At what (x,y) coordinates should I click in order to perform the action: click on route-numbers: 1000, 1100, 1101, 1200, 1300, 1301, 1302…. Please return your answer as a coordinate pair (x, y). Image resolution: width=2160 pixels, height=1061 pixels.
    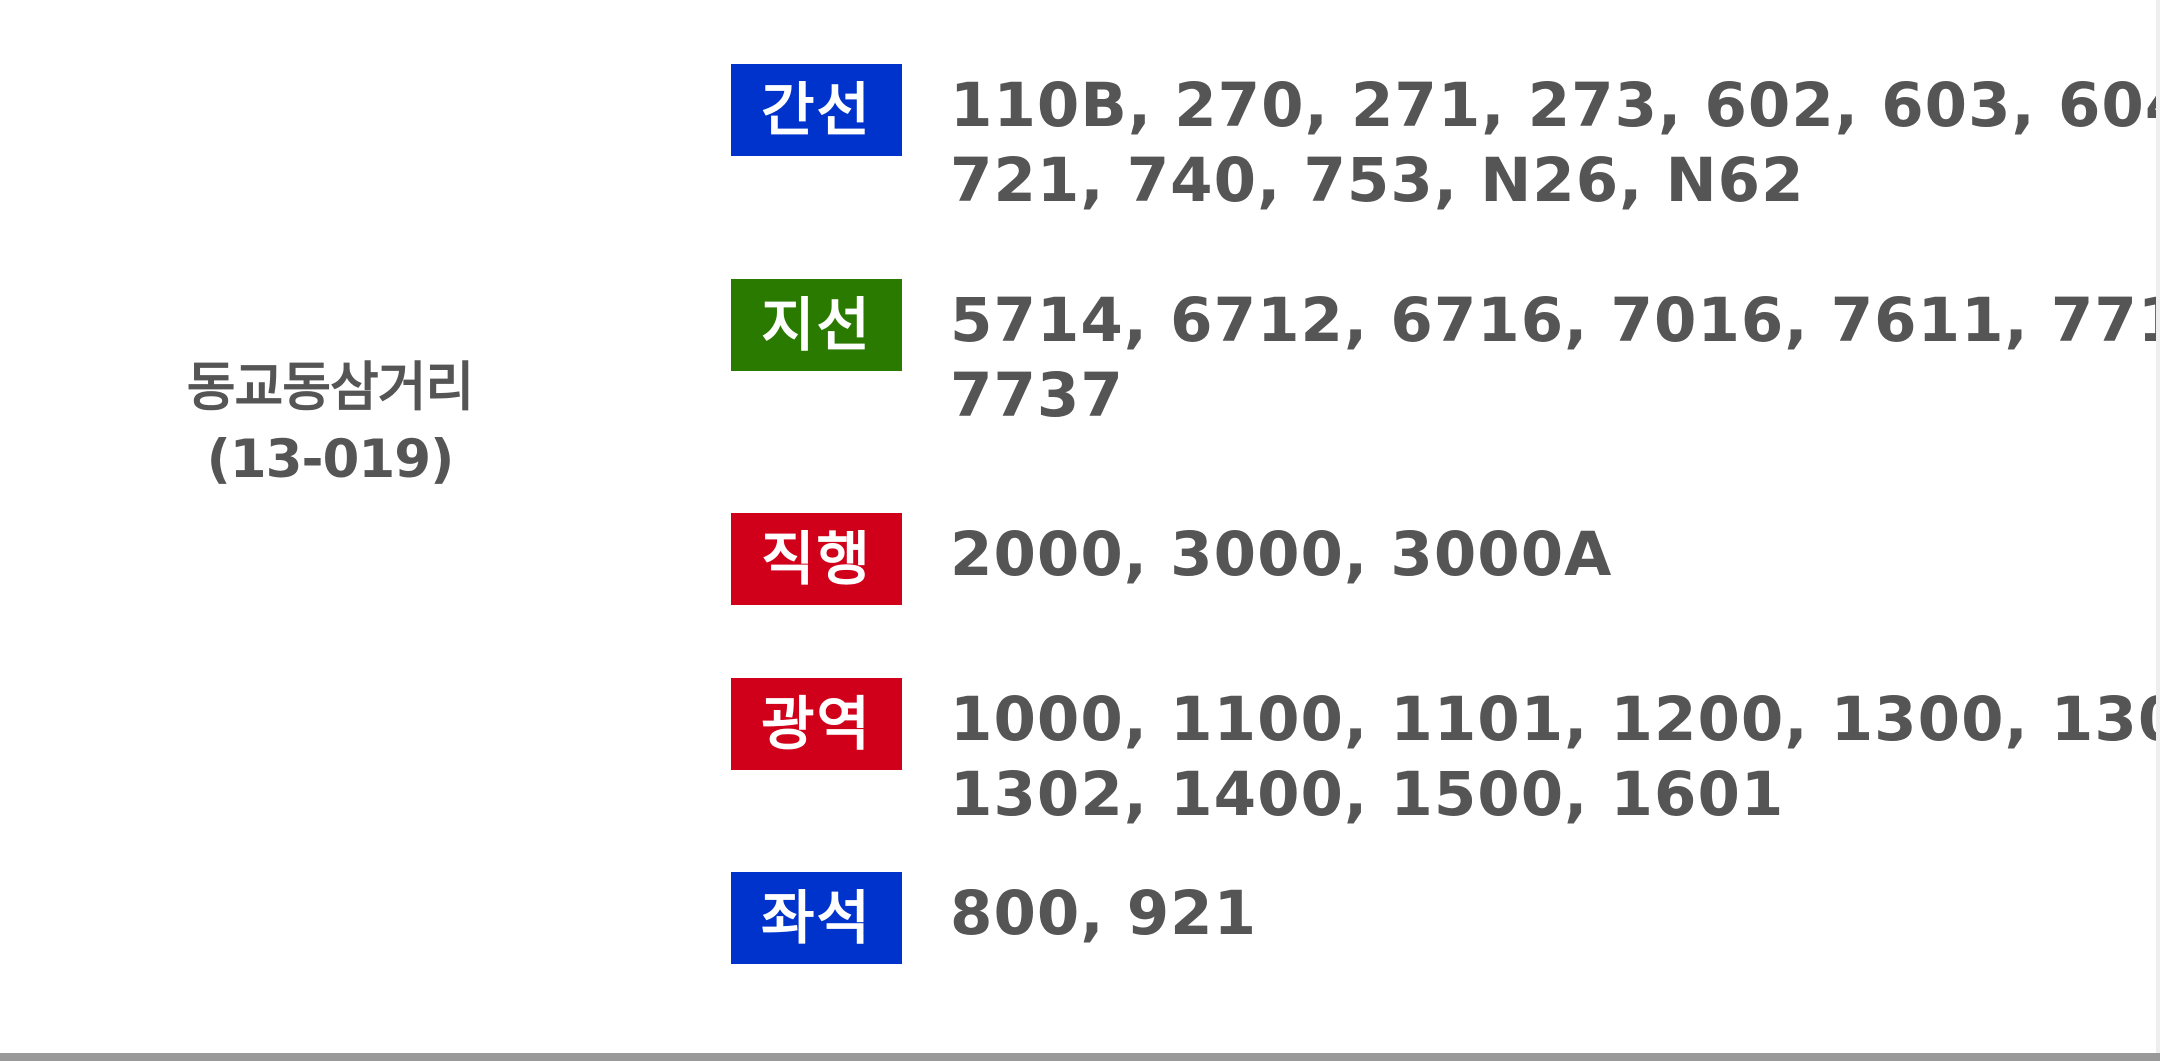
    Looking at the image, I should click on (1555, 757).